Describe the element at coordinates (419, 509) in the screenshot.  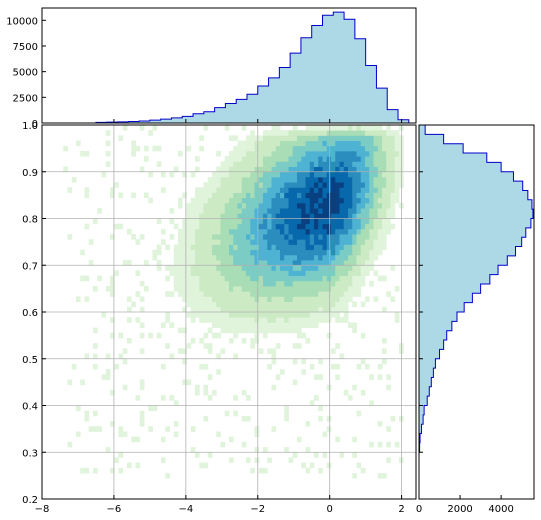
I see `right-x-tick-label: 0` at that location.